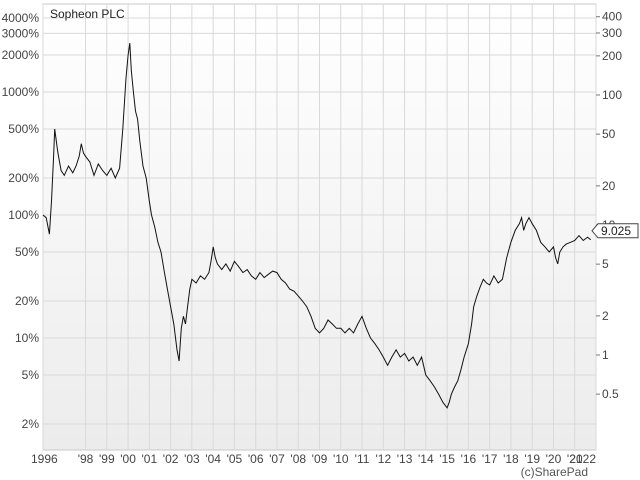 The width and height of the screenshot is (640, 480). Describe the element at coordinates (256, 459) in the screenshot. I see `x-tick-label: '06` at that location.